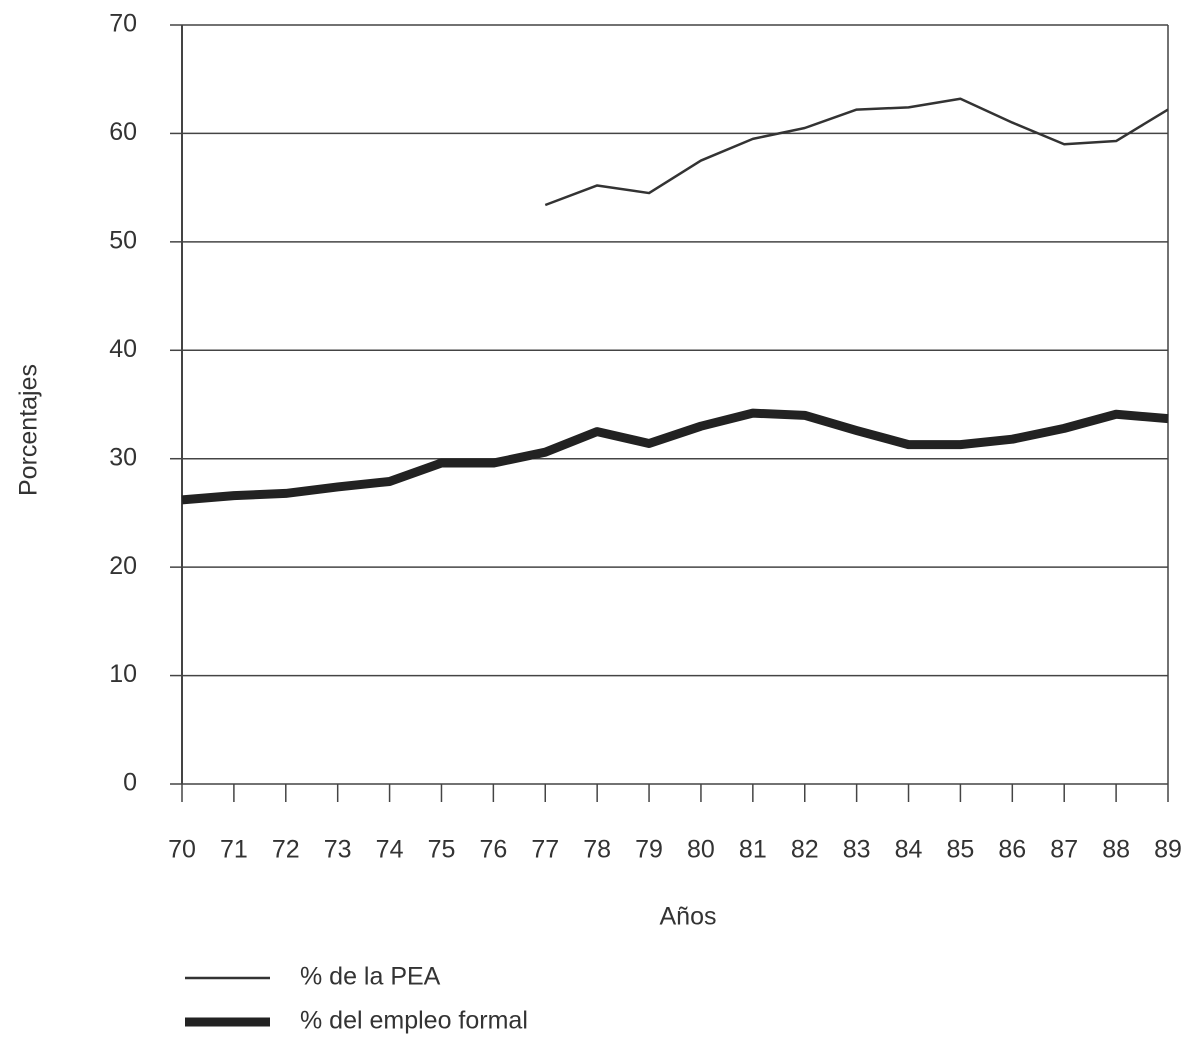 The image size is (1189, 1039). I want to click on legend-label: % de la PEA, so click(370, 977).